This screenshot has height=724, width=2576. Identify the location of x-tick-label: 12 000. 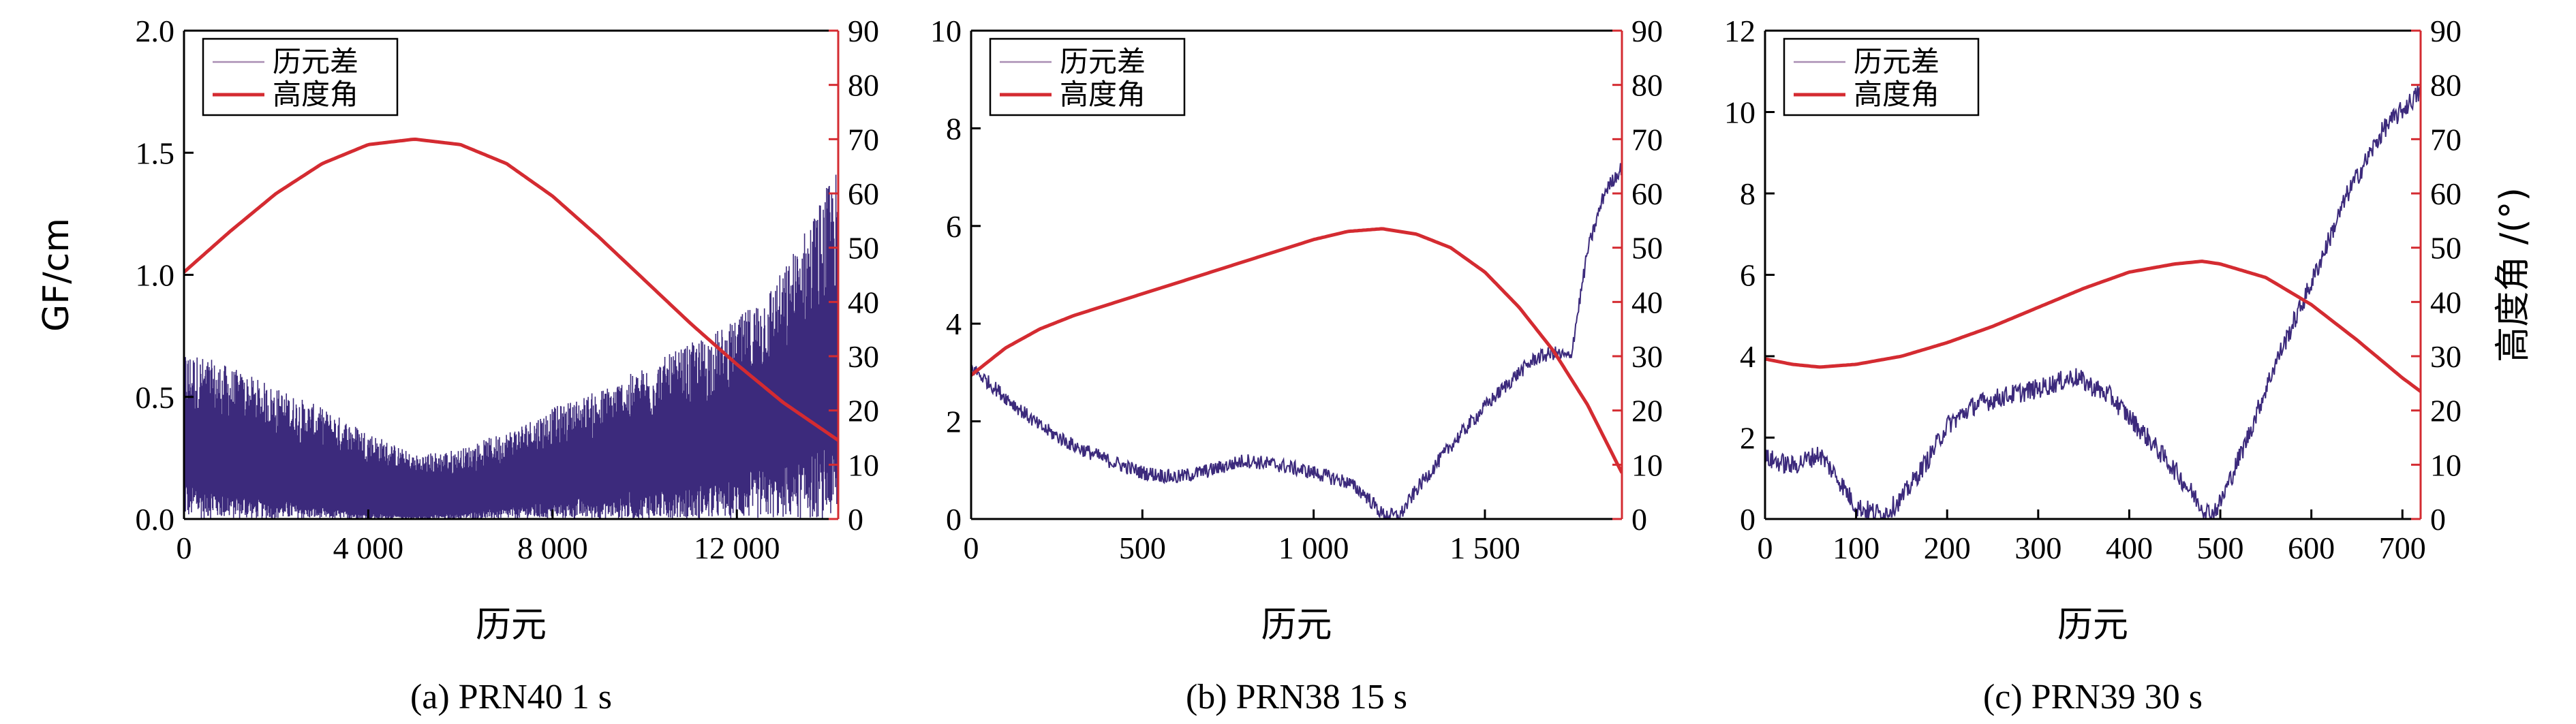
(737, 548).